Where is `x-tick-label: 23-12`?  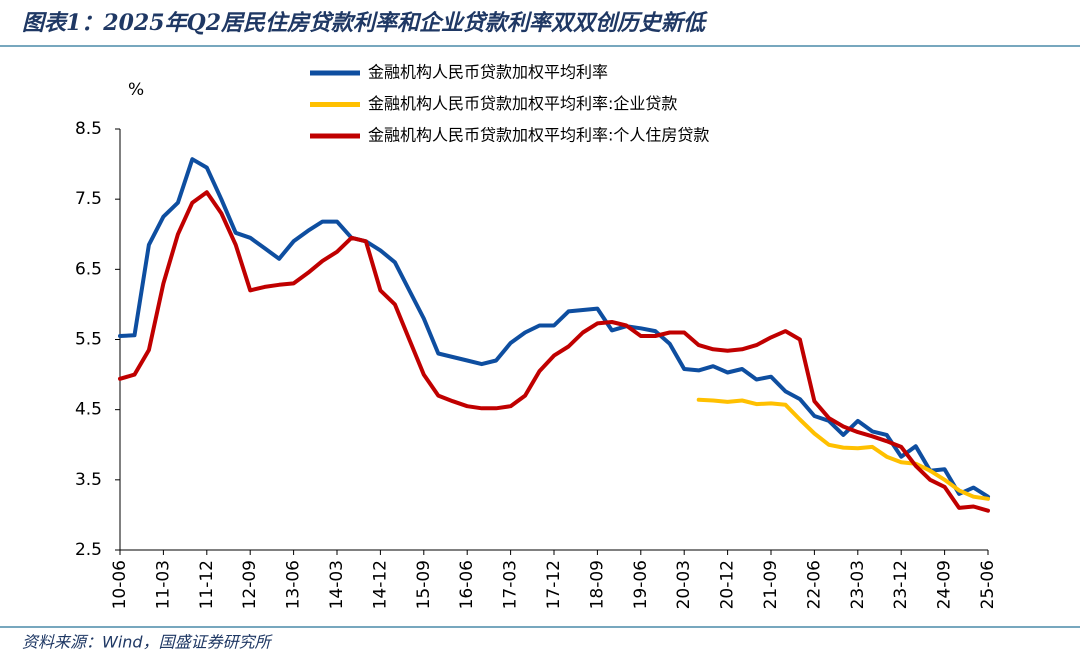
x-tick-label: 23-12 is located at coordinates (901, 584).